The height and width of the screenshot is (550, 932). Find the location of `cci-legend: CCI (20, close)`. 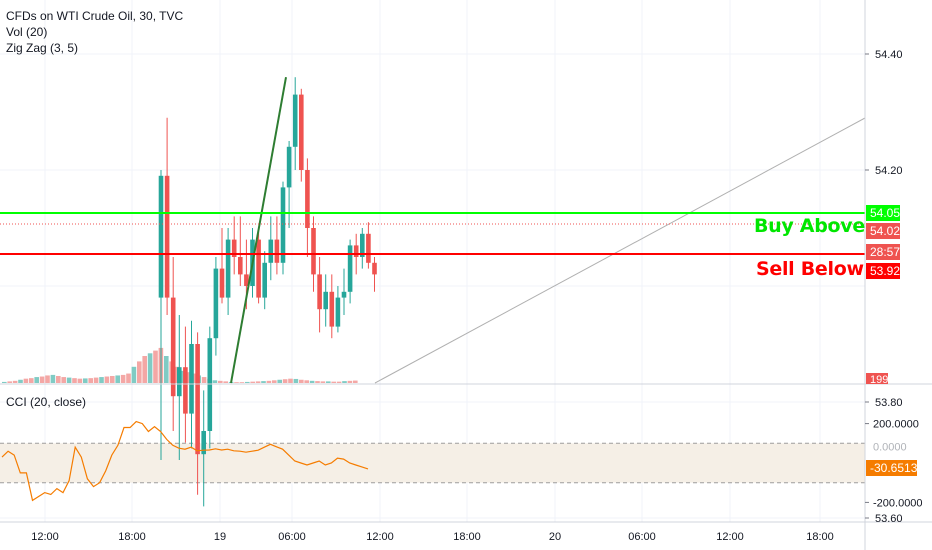

cci-legend: CCI (20, close) is located at coordinates (46, 402).